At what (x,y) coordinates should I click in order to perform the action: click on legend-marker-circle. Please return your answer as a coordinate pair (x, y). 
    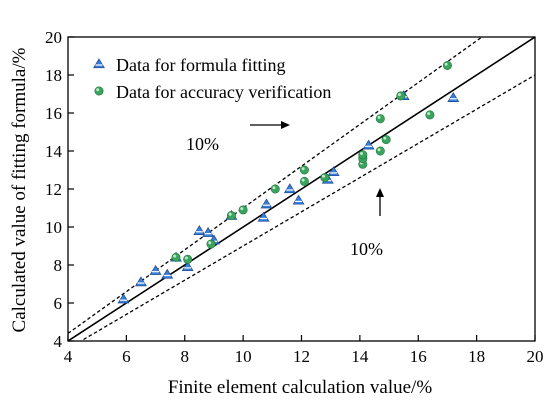
    Looking at the image, I should click on (99, 91).